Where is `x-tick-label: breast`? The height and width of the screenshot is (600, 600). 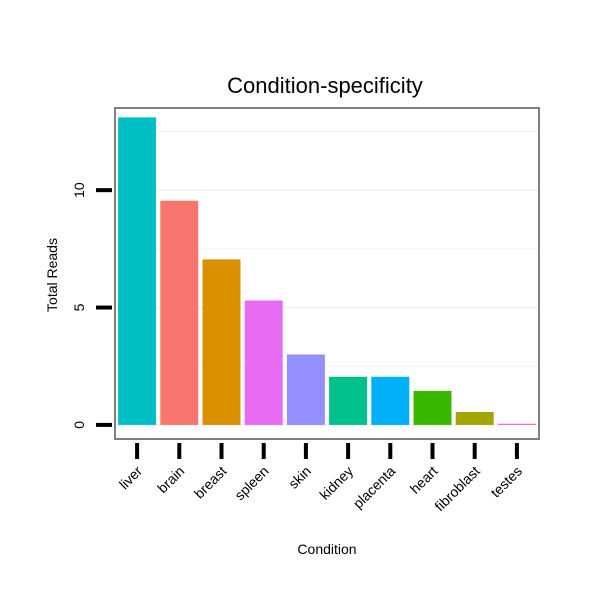
x-tick-label: breast is located at coordinates (210, 482).